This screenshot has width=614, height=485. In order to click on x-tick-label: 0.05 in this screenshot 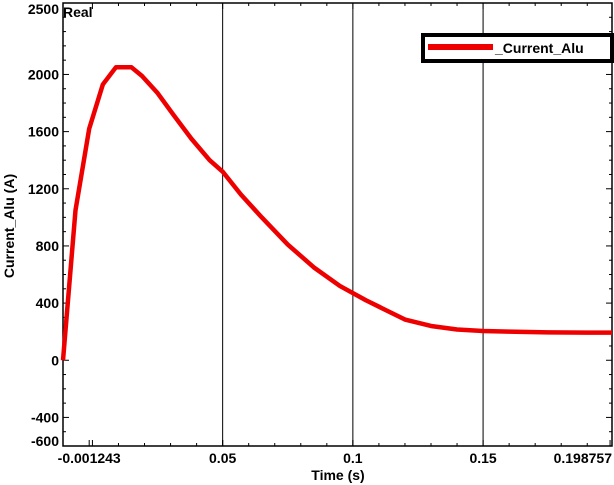, I will do `click(222, 458)`.